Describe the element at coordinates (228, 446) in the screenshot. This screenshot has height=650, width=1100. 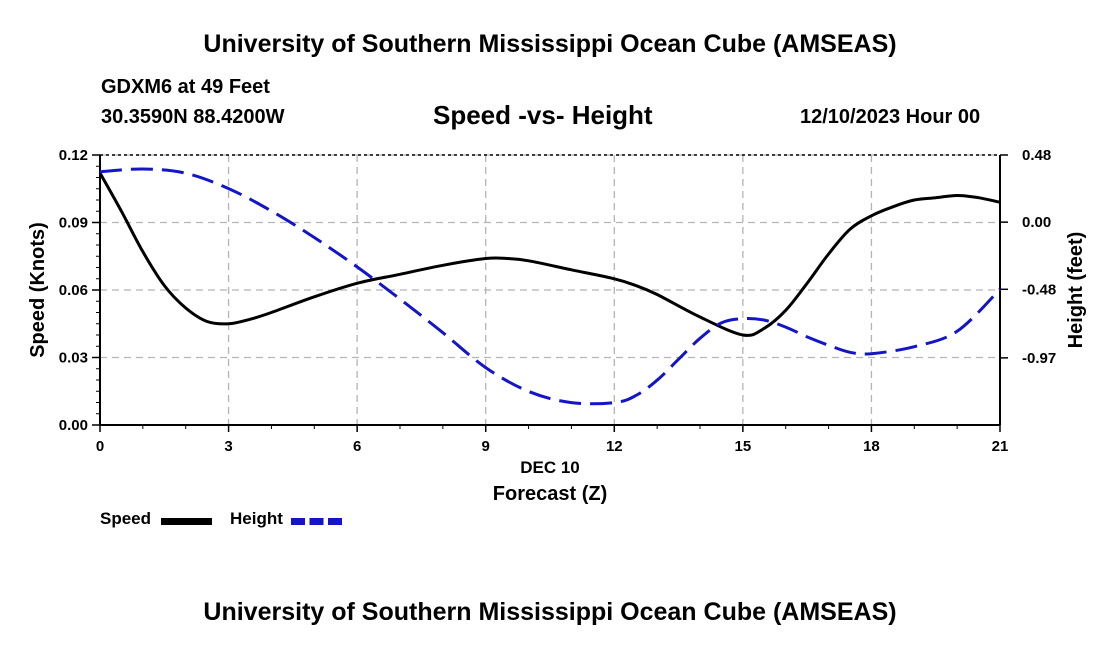
I see `x-tick-label: 3` at that location.